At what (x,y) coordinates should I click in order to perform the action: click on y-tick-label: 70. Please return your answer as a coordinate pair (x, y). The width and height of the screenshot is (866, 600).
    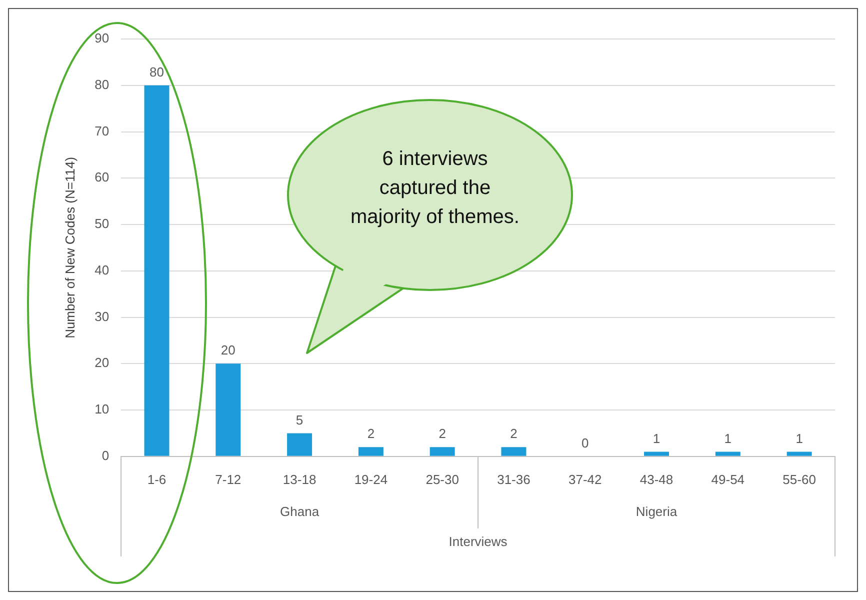
    Looking at the image, I should click on (102, 130).